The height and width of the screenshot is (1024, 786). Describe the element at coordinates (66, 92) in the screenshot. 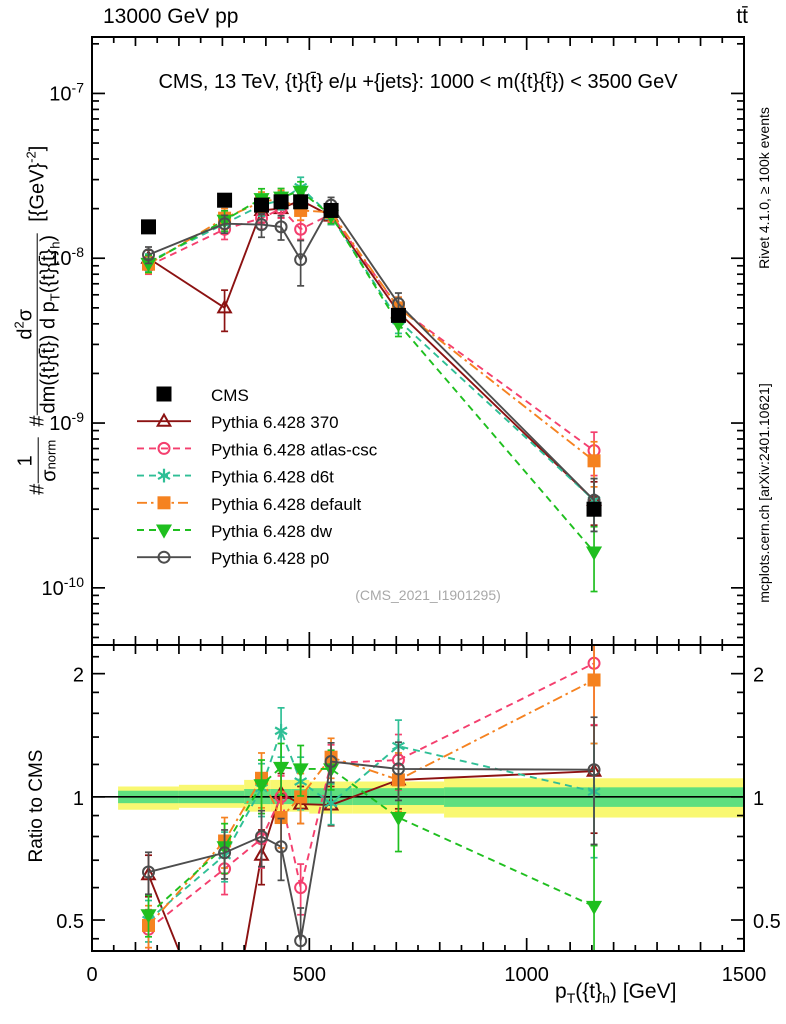

I see `y-tick-label-main: 10⁻⁷` at that location.